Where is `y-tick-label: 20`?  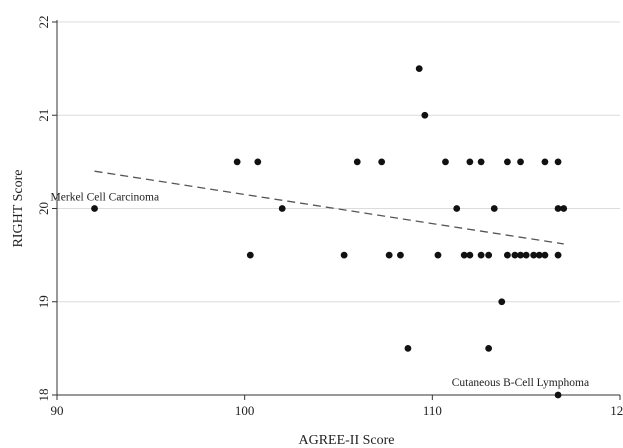
y-tick-label: 20 is located at coordinates (43, 208).